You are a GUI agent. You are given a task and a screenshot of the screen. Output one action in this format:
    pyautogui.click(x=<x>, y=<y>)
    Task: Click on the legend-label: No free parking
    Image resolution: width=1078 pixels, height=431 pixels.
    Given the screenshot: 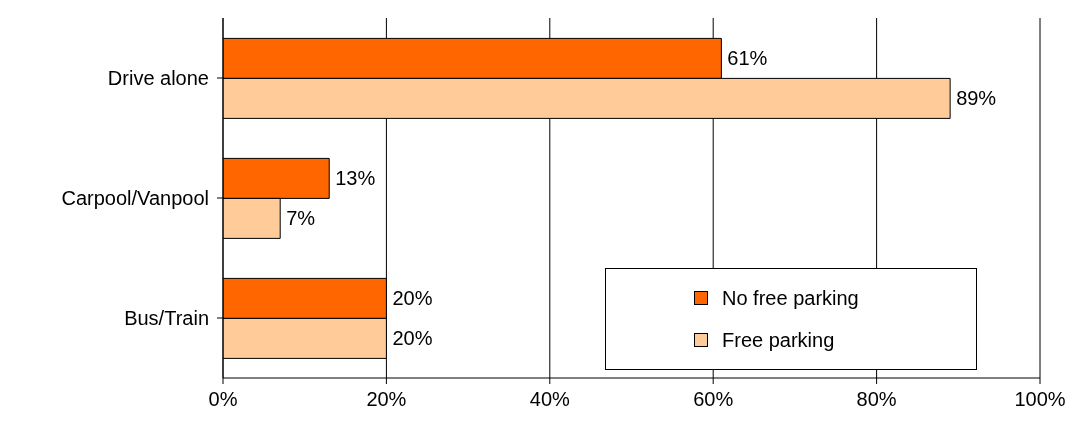 What is the action you would take?
    pyautogui.click(x=790, y=298)
    